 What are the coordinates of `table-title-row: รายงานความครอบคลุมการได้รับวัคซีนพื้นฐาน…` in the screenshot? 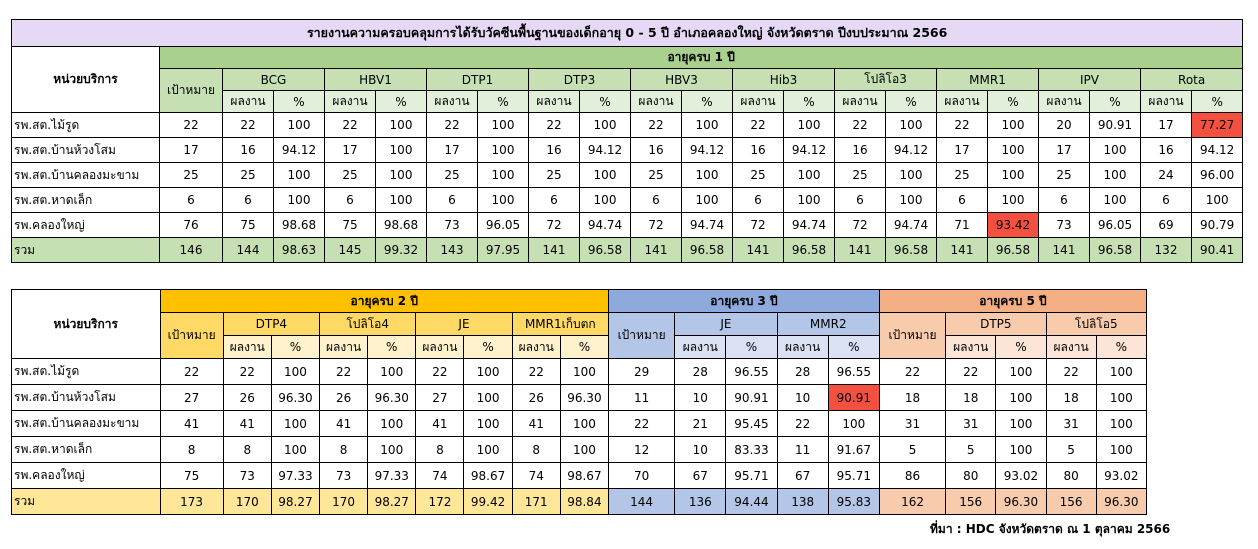 It's located at (627, 33).